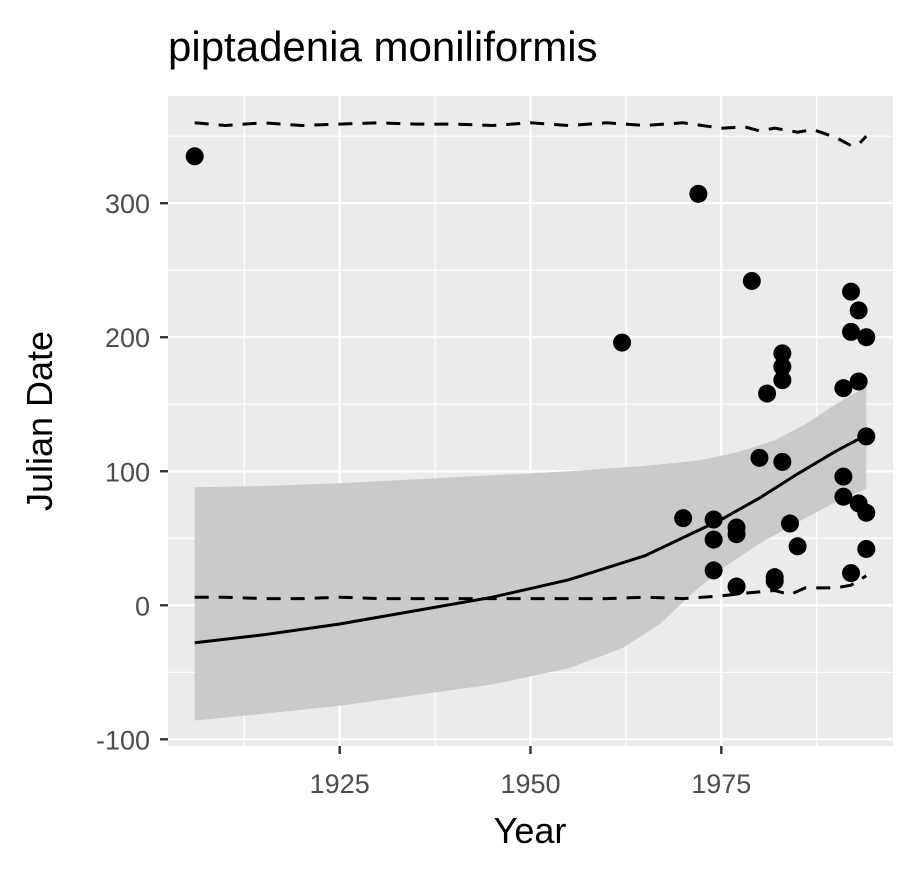 This screenshot has width=915, height=877. I want to click on y-axis: -100 0 100 200 300, so click(132, 472).